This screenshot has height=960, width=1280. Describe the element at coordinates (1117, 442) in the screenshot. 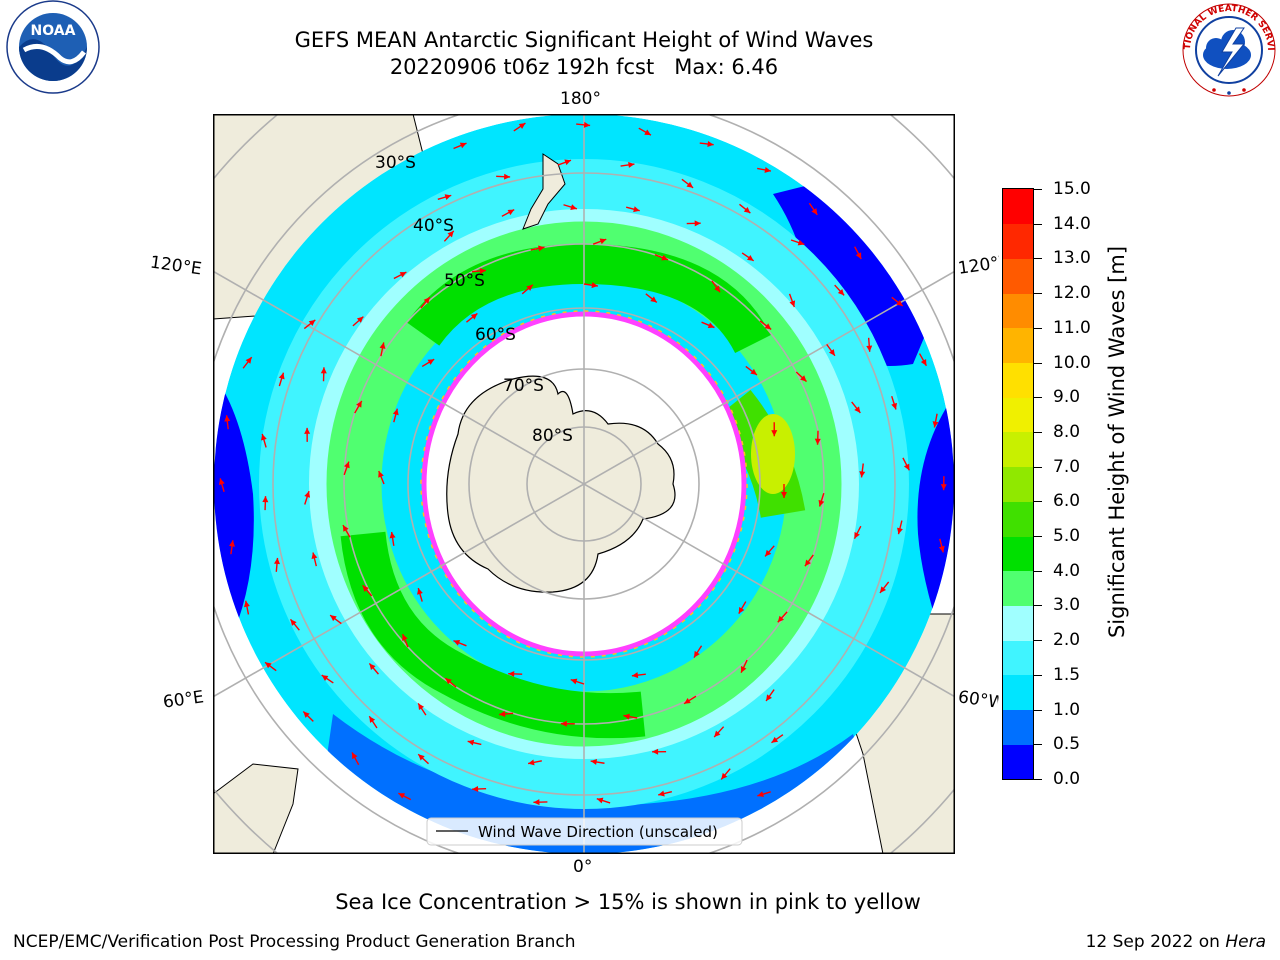

I see `colorbar-label: Significant Height of Wind Waves [m]` at that location.